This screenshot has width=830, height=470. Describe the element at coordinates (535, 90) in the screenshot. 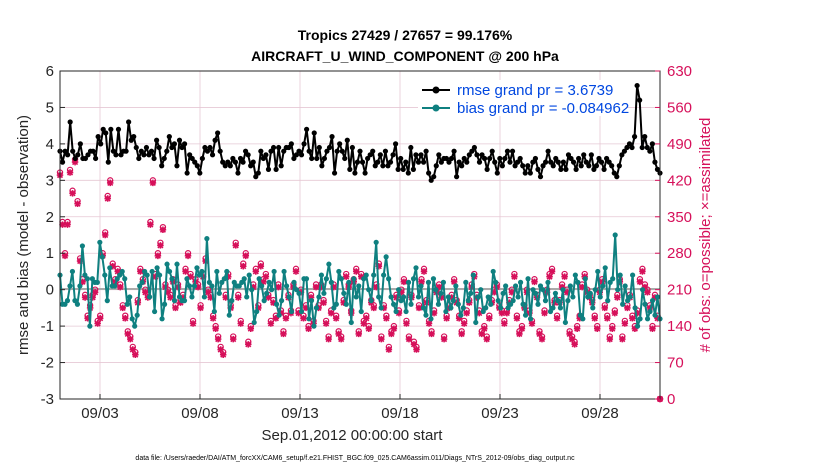

I see `legend-rmse-label: rmse grand pr = 3.6739` at that location.